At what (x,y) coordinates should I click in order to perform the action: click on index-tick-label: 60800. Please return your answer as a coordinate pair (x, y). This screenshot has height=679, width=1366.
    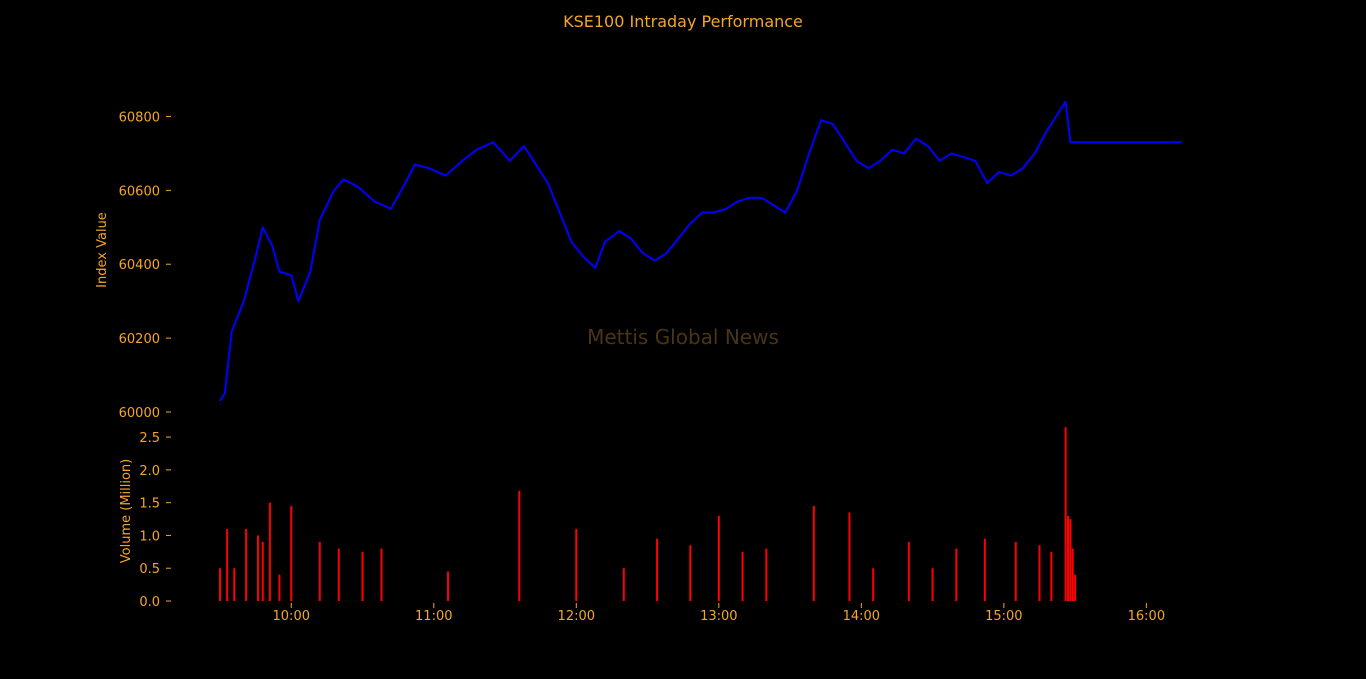
    Looking at the image, I should click on (139, 117).